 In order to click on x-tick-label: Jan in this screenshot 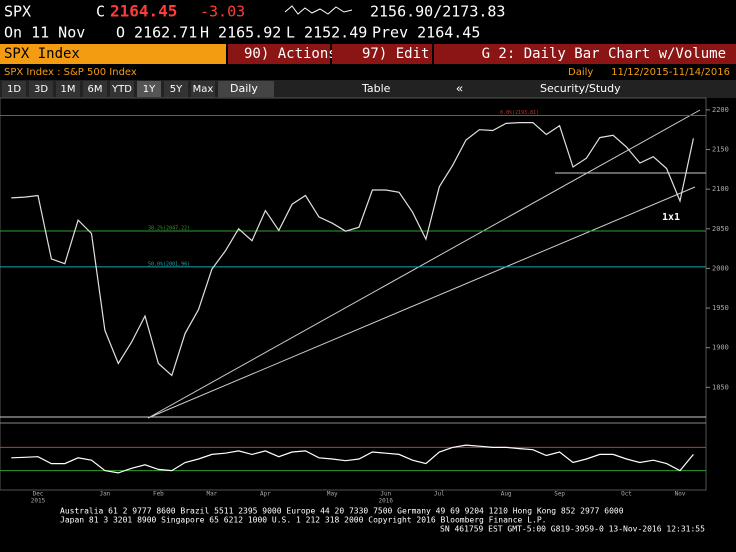, I will do `click(104, 494)`.